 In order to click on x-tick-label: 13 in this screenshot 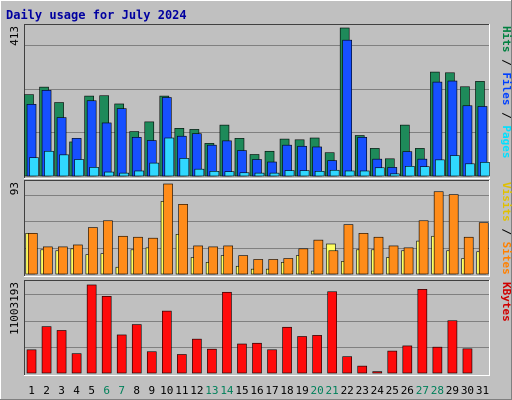, I will do `click(211, 390)`.